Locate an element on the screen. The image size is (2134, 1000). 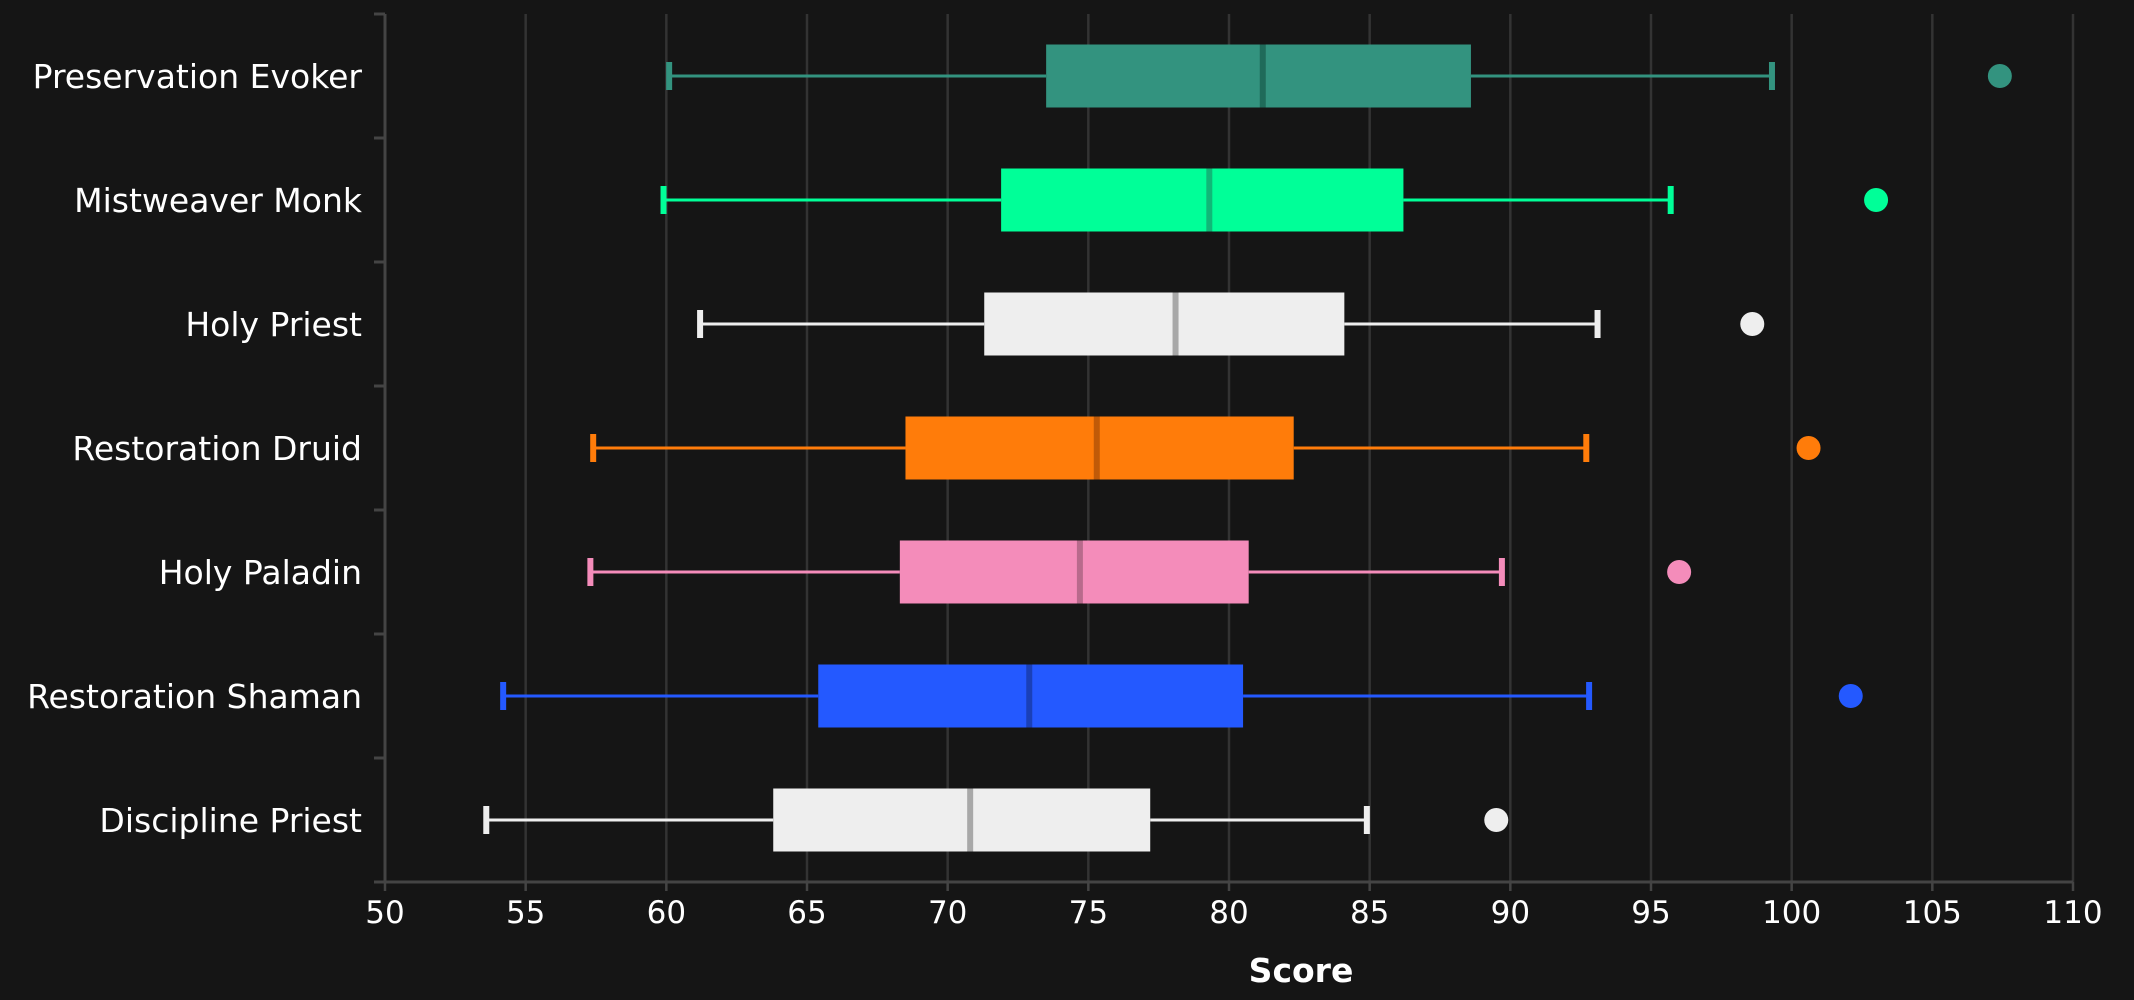
category-label: Restoration Shaman is located at coordinates (194, 696).